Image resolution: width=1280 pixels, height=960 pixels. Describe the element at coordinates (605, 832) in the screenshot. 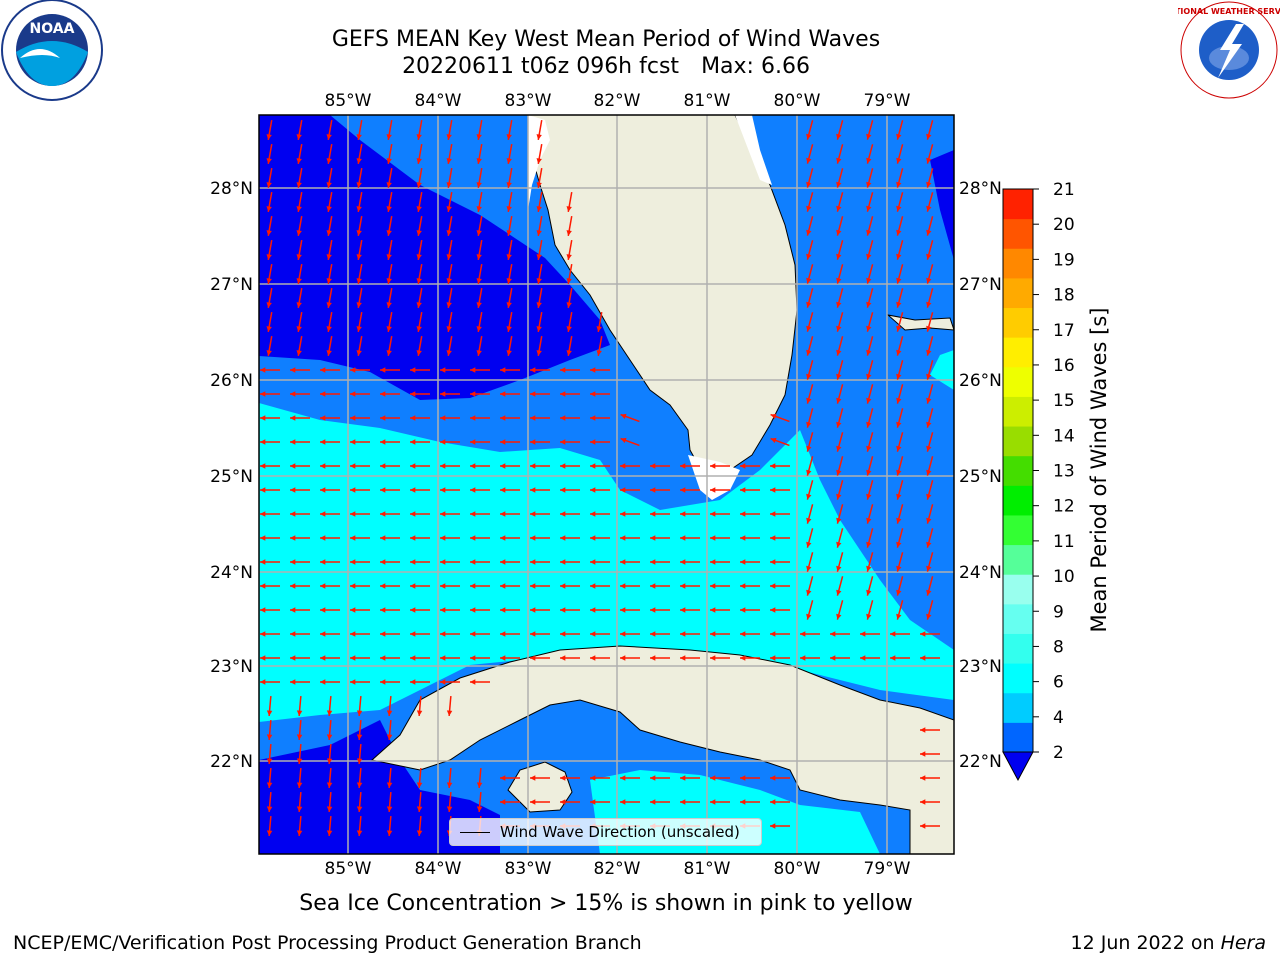

I see `map-legend: Wind Wave Direction (unscaled)` at that location.